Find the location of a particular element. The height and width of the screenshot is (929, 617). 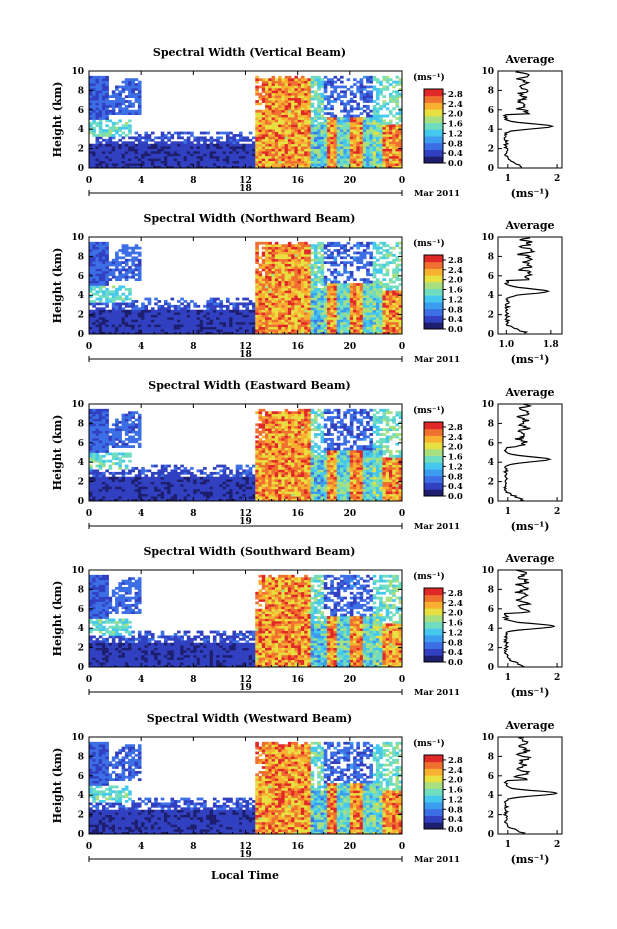

y-tick-label: 10 is located at coordinates (77, 238).